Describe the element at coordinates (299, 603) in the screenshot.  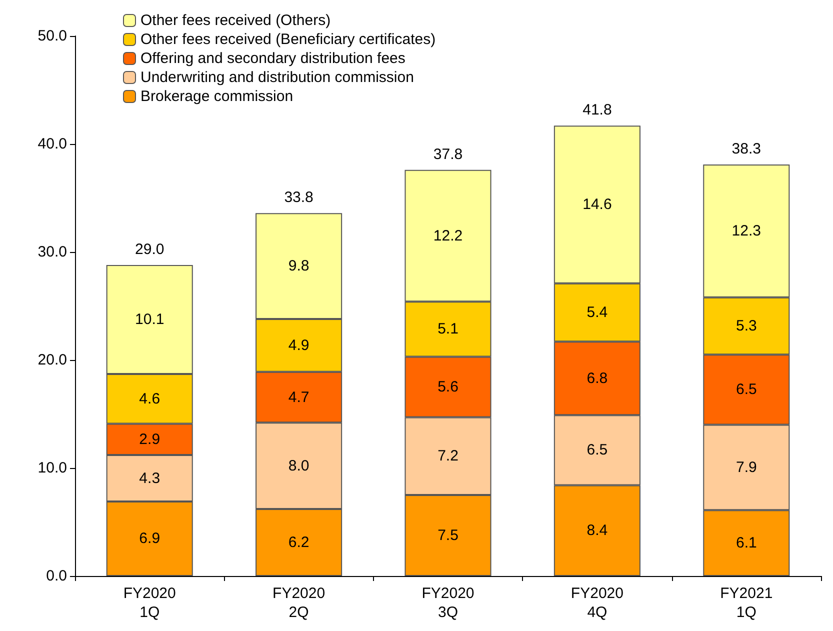
I see `x-tick-label: FY2020 2Q` at that location.